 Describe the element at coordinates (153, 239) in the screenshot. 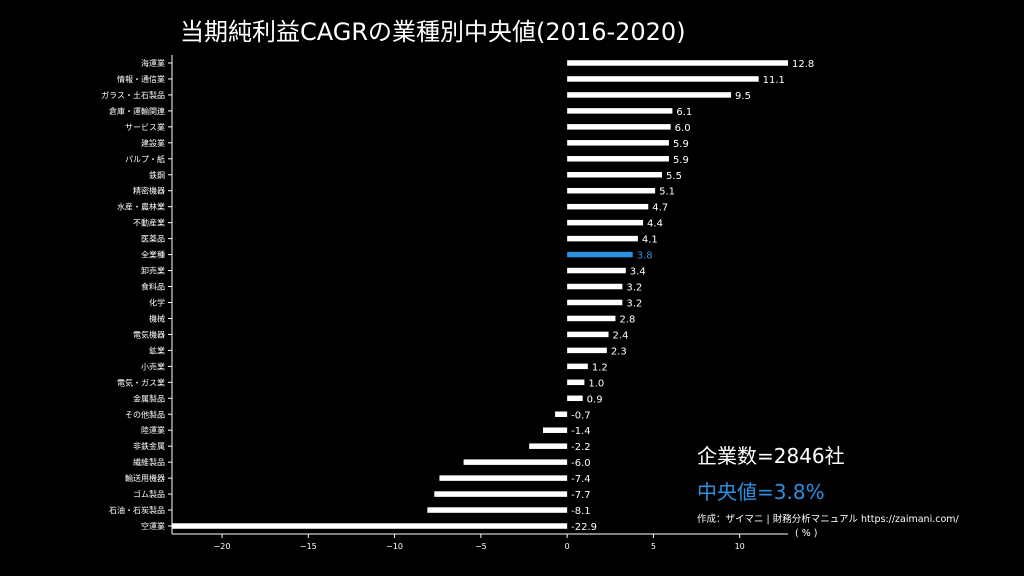

I see `category-label: 医薬品` at that location.